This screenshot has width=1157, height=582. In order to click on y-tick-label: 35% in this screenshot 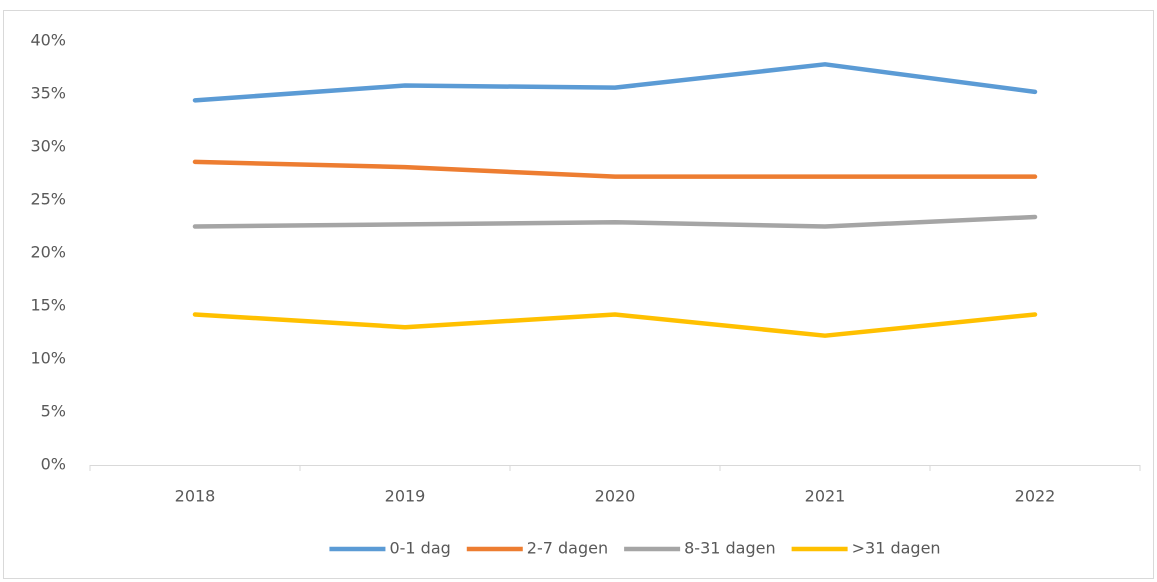, I will do `click(48, 93)`.